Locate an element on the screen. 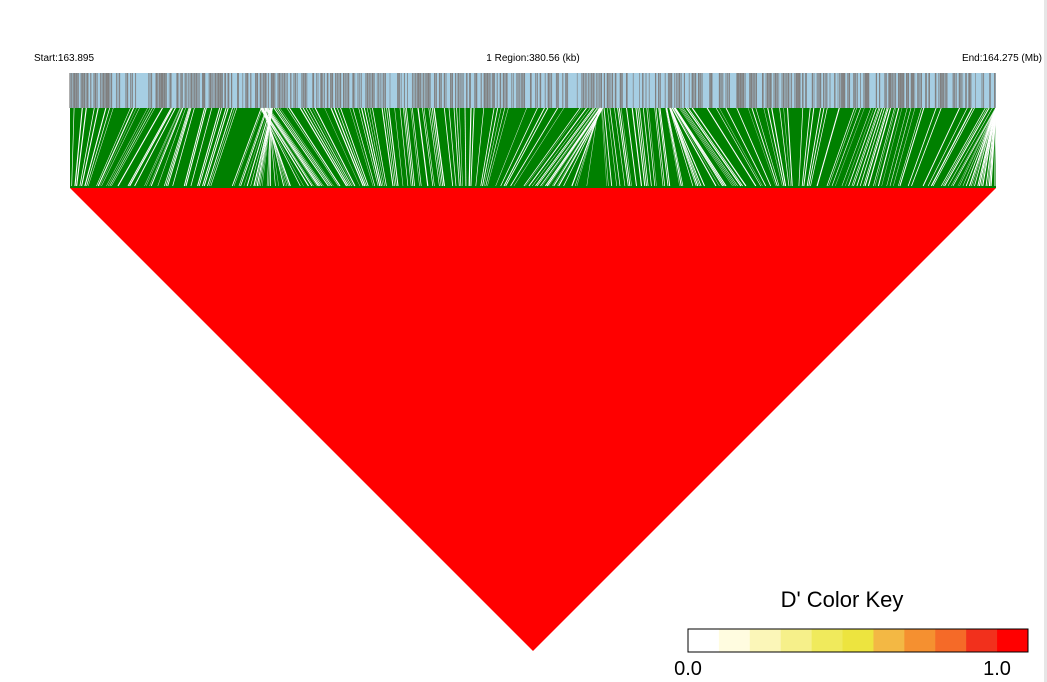  color-key-max-label: 1.0 is located at coordinates (997, 669).